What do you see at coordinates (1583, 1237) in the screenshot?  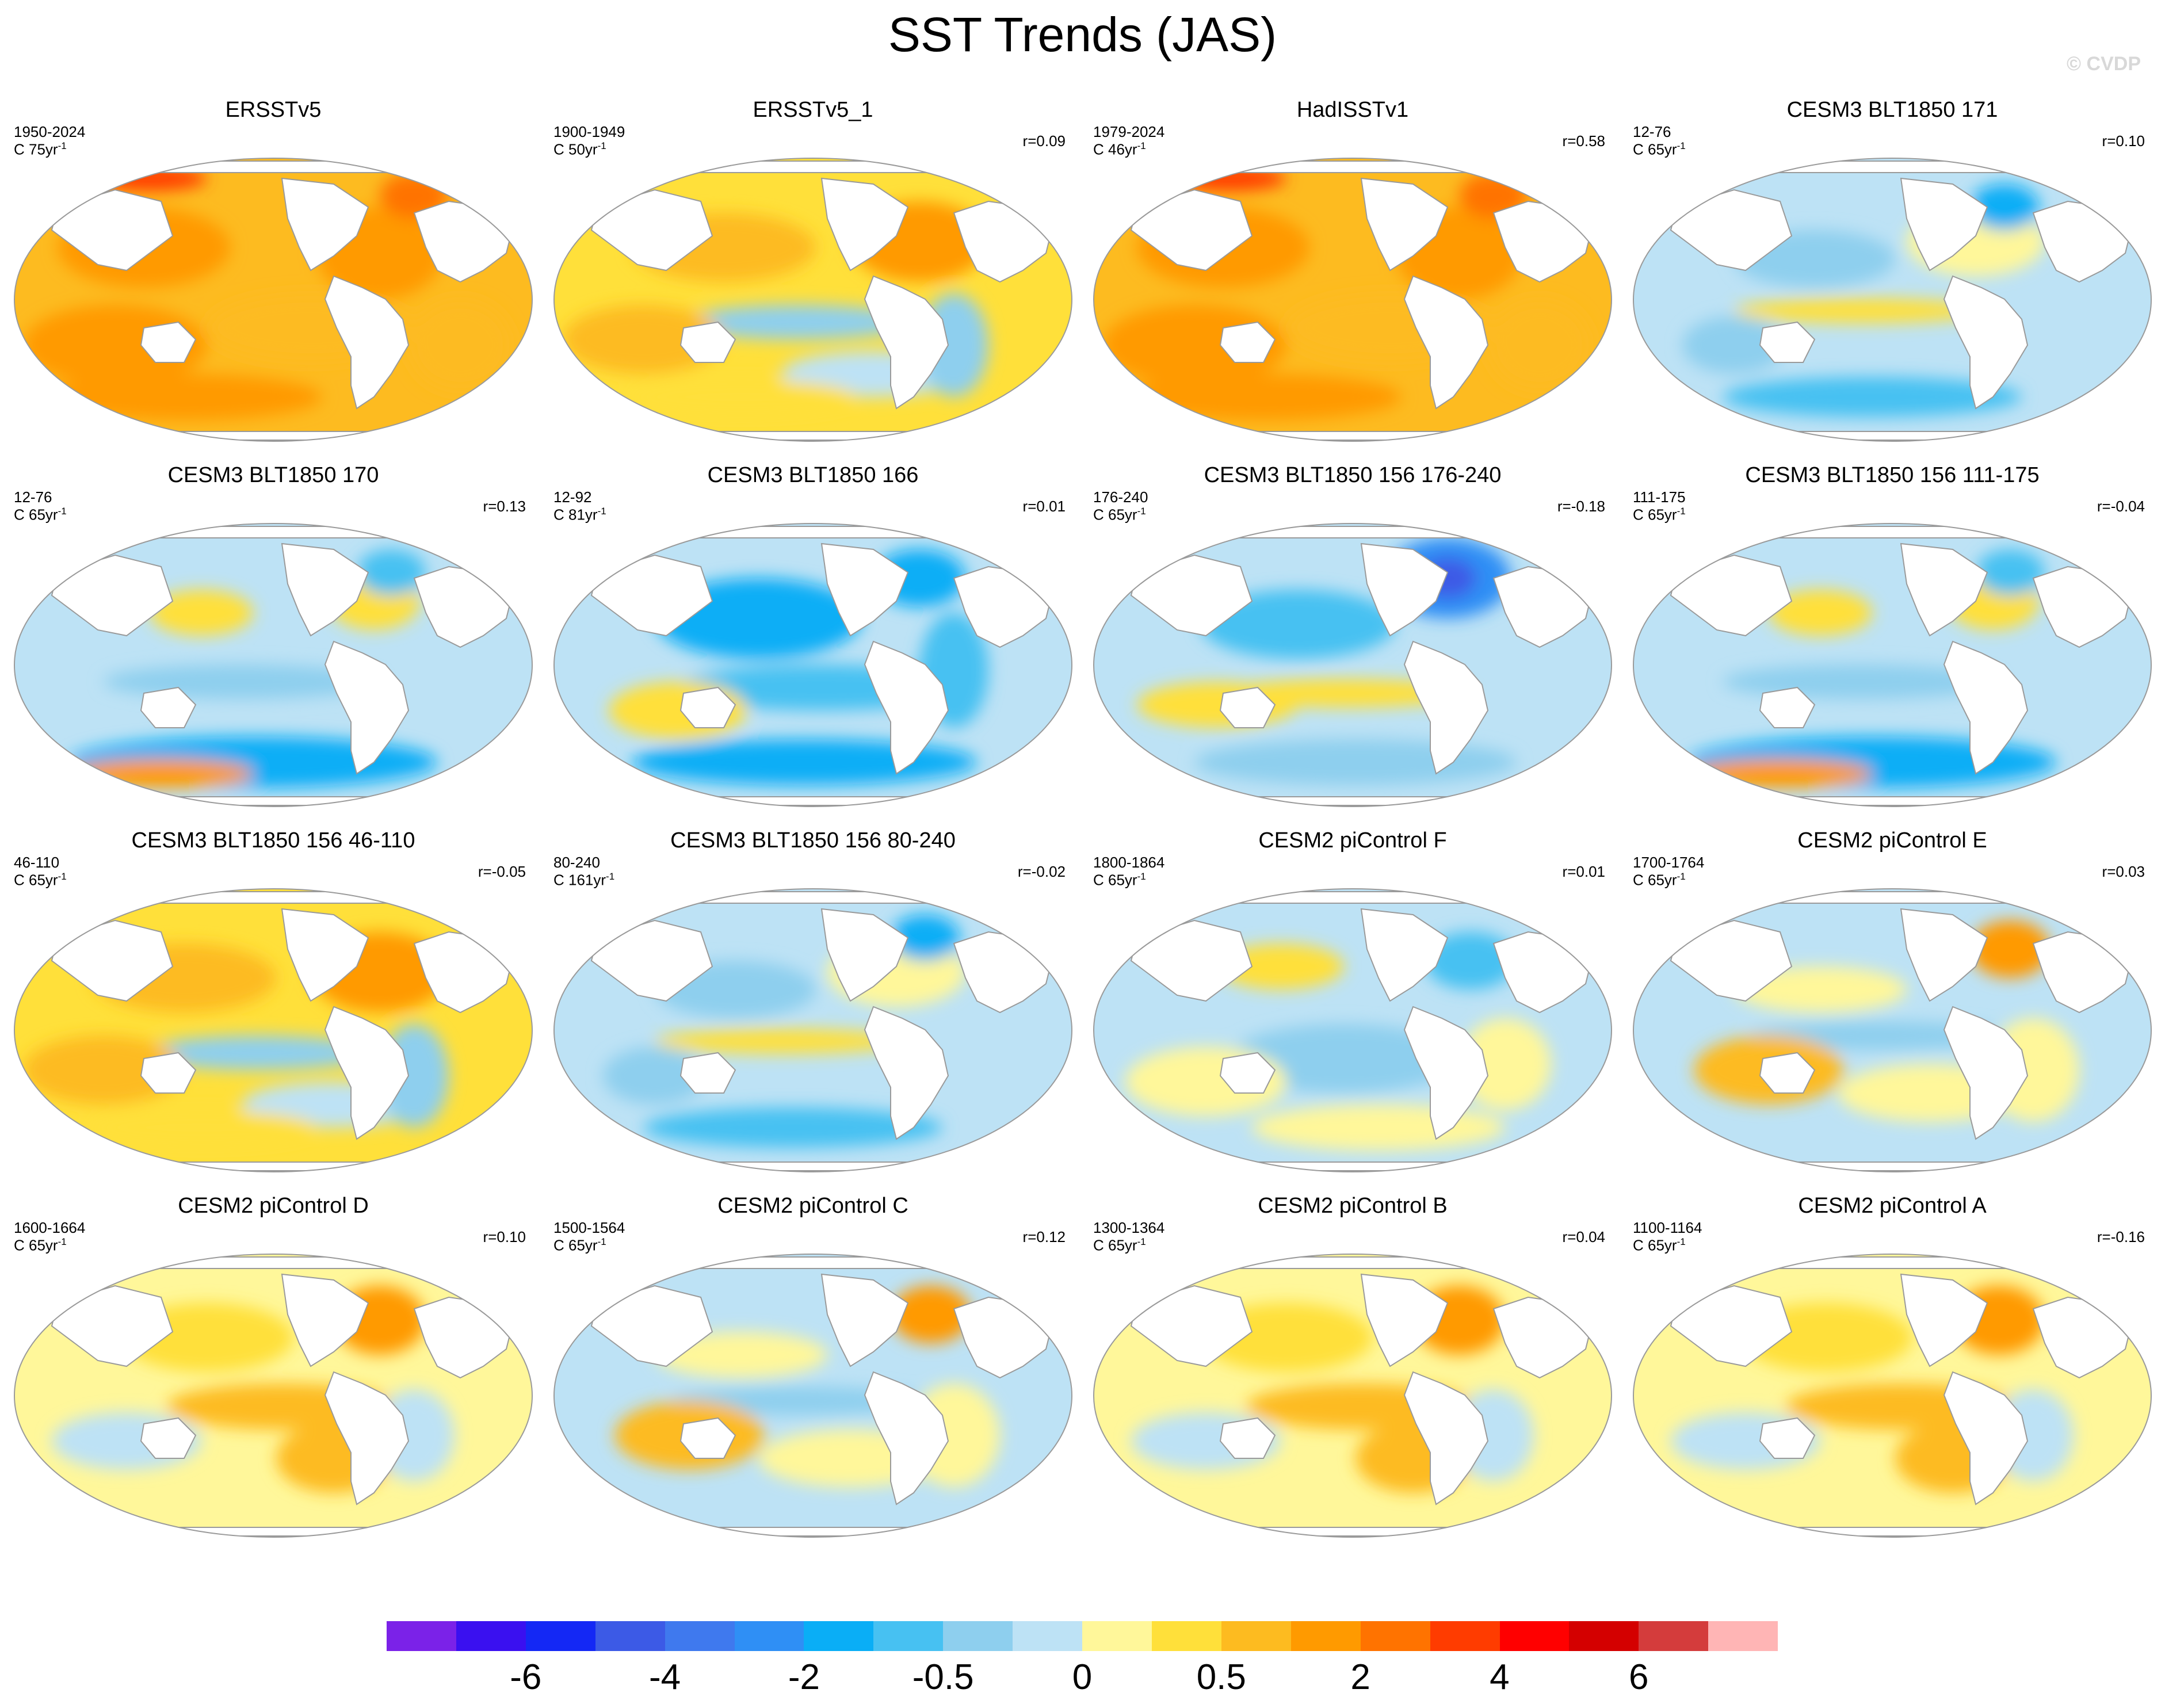 I see `panel-correlation: r=0.04` at bounding box center [1583, 1237].